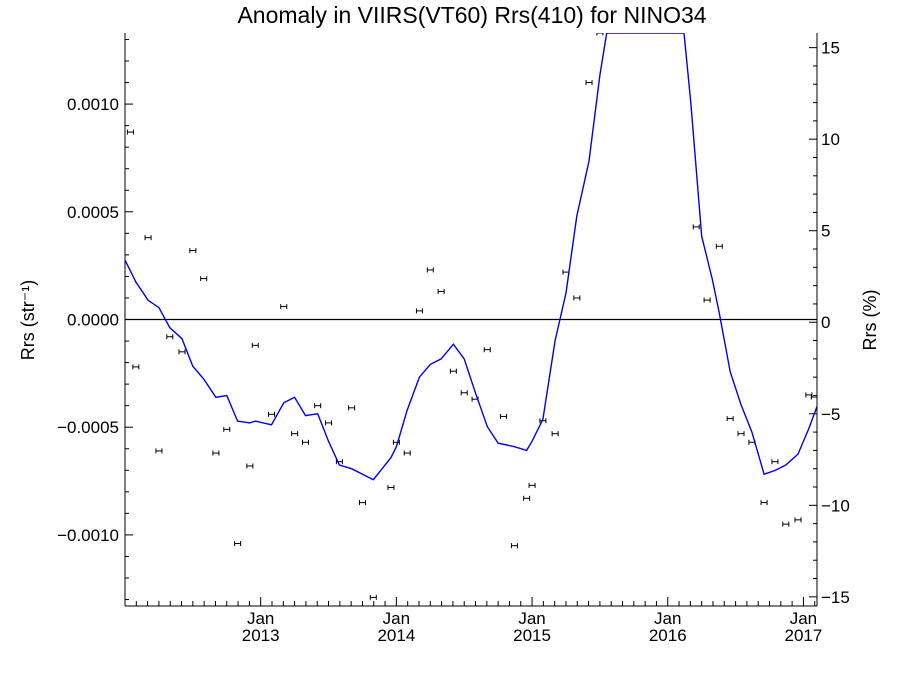 This screenshot has height=675, width=900. I want to click on y-left-tick-label: 0.0000, so click(93, 320).